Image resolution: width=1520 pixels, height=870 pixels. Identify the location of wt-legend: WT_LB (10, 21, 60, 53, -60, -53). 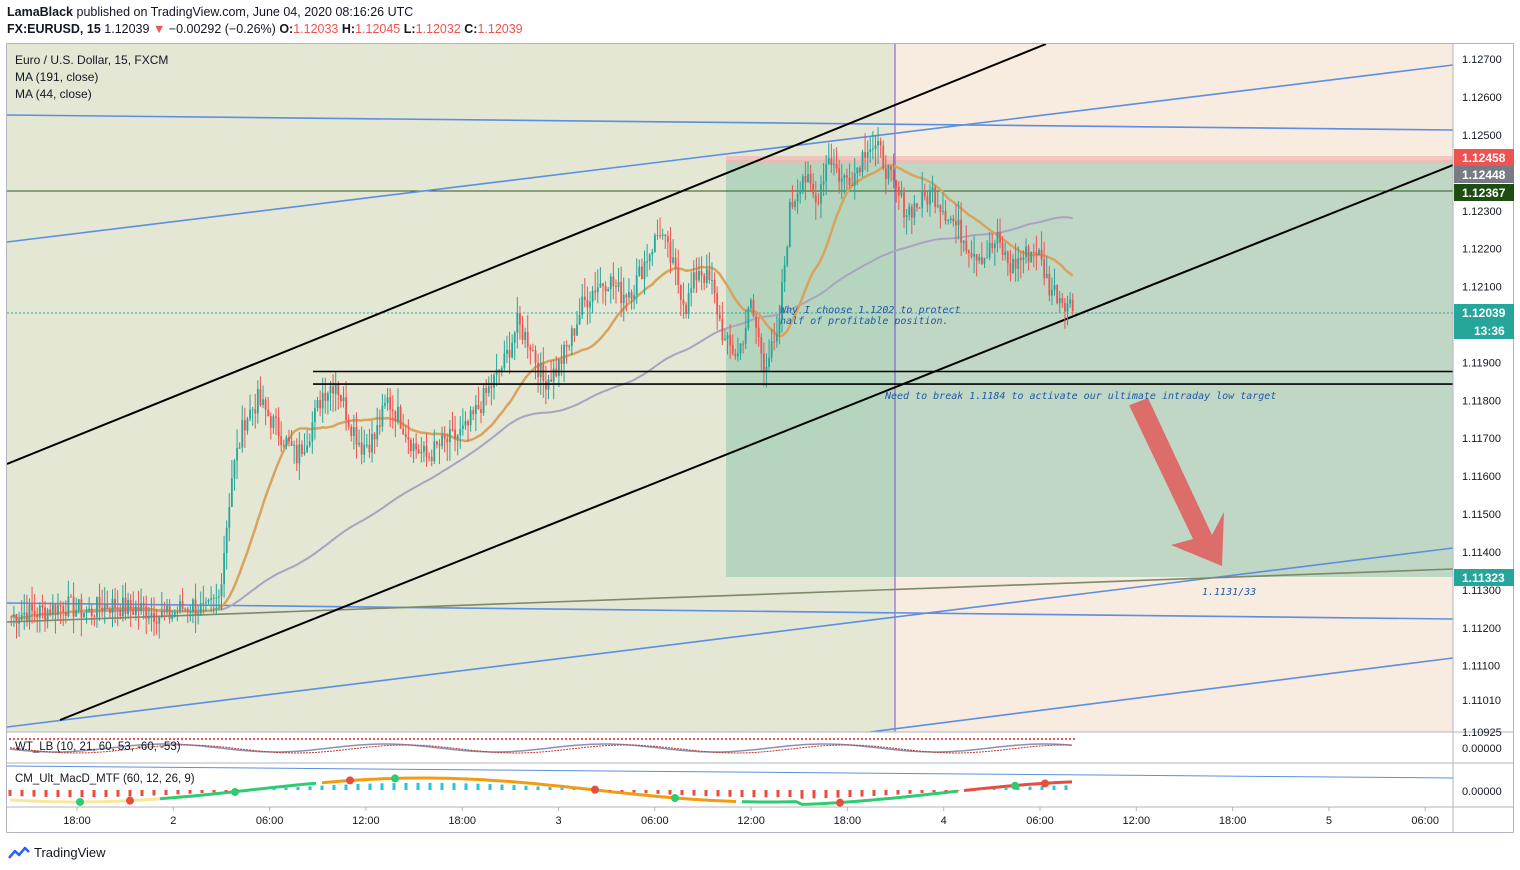
(98, 747).